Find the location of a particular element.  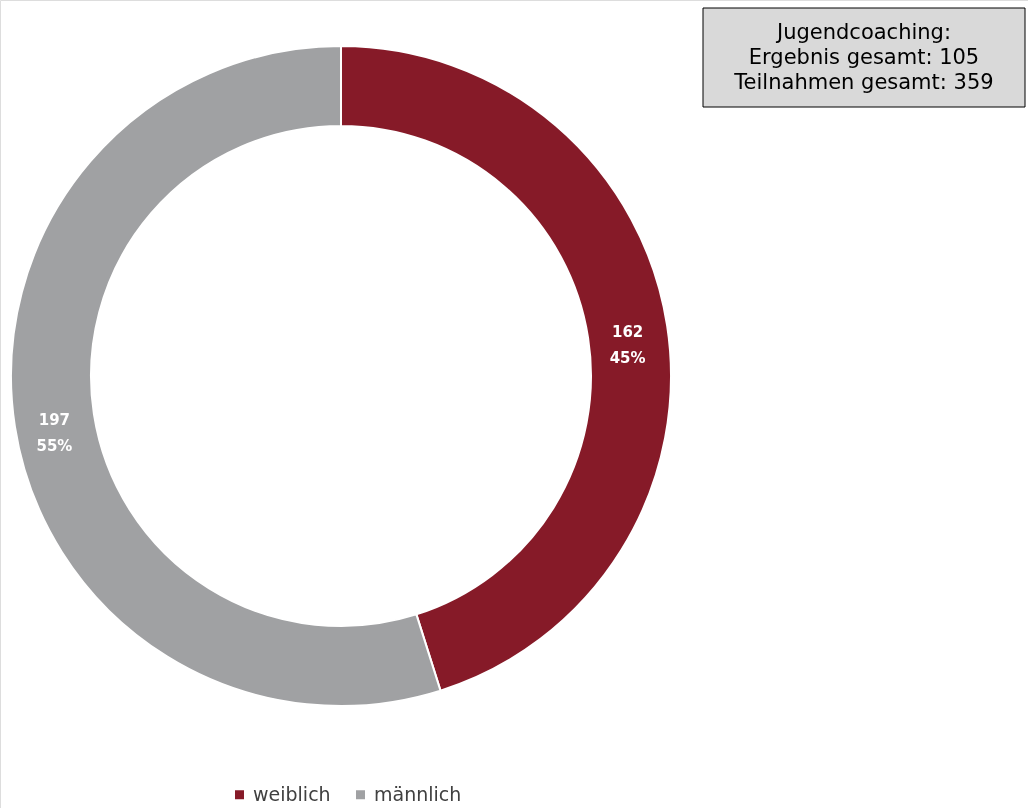

legend-label: männlich is located at coordinates (418, 793).